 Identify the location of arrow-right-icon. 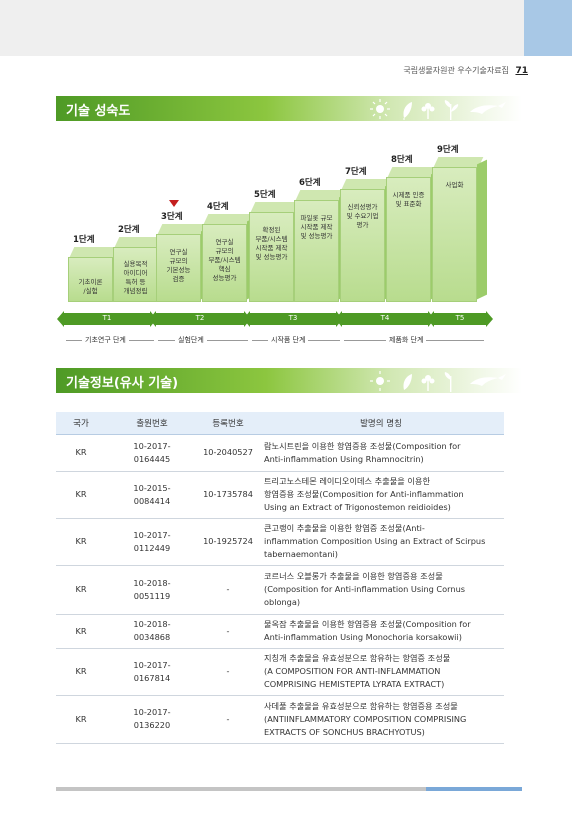
(489, 319).